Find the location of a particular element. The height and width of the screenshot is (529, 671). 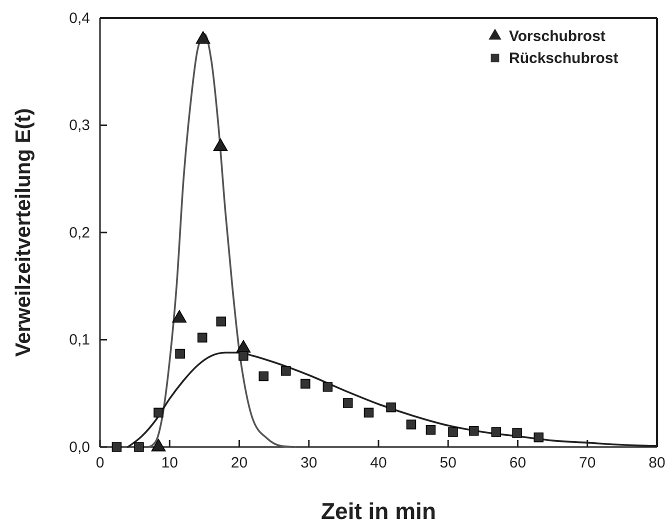

x-axis-title: Zeit in min is located at coordinates (378, 511).